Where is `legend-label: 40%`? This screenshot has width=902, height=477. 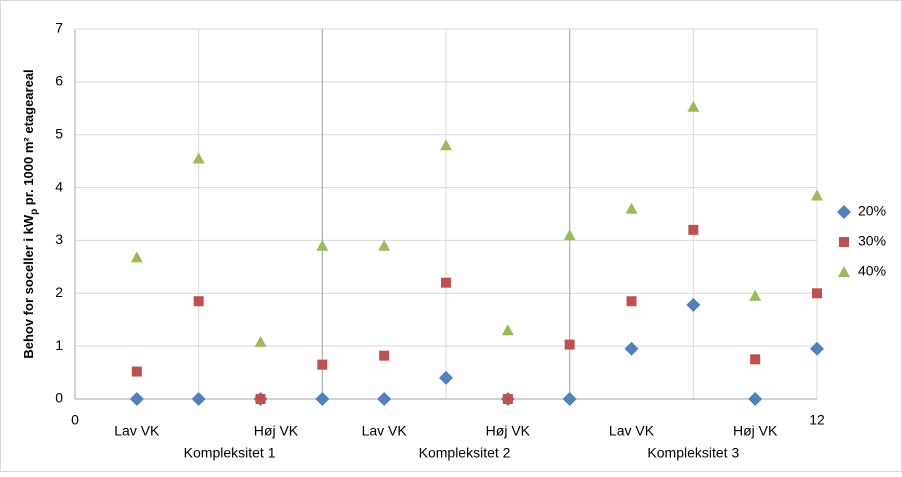 legend-label: 40% is located at coordinates (872, 271).